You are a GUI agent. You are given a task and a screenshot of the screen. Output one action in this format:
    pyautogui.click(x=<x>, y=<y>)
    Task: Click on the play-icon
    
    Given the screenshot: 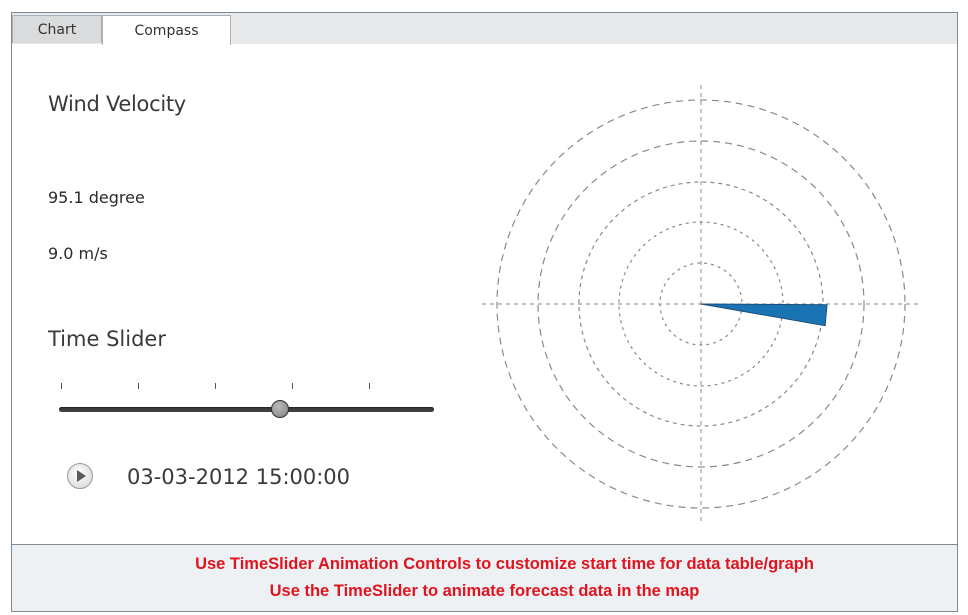 What is the action you would take?
    pyautogui.click(x=81, y=476)
    